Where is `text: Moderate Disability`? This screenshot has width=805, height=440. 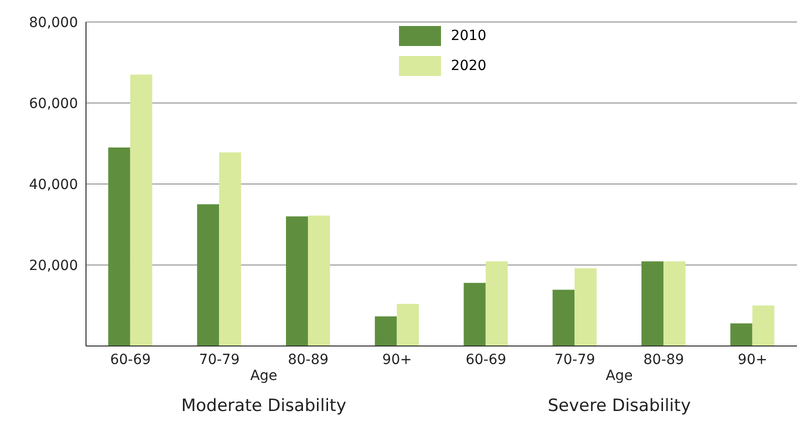 text: Moderate Disability is located at coordinates (264, 406).